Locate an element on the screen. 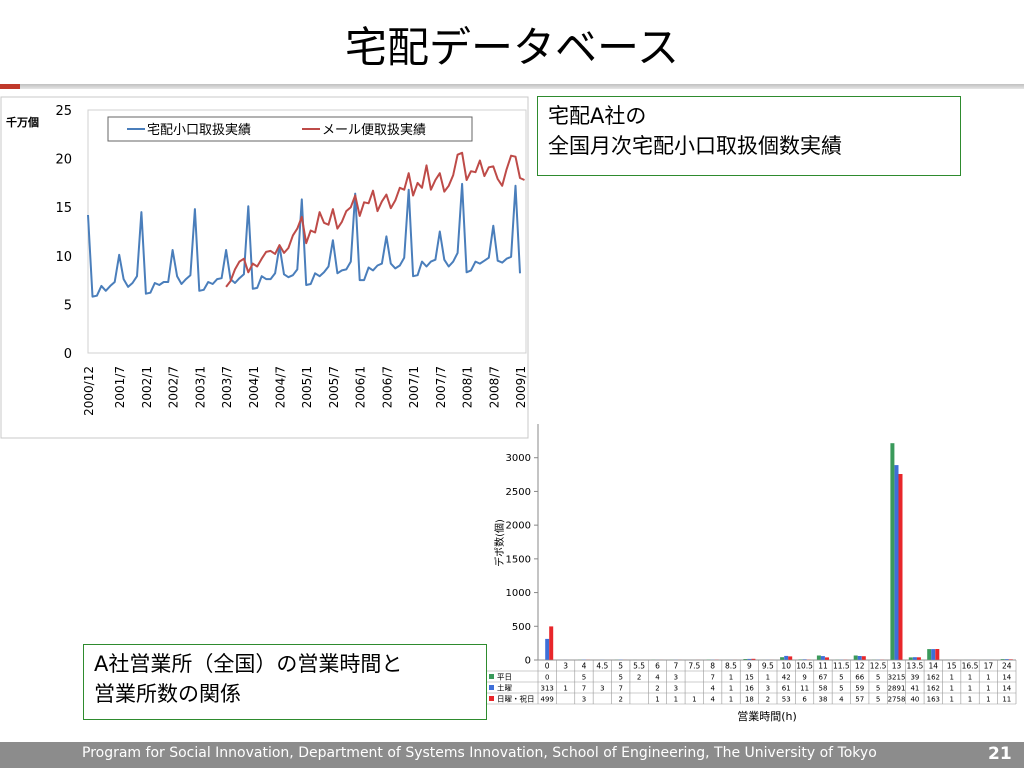 The height and width of the screenshot is (768, 1024). x-category-label: 10.5 is located at coordinates (804, 666).